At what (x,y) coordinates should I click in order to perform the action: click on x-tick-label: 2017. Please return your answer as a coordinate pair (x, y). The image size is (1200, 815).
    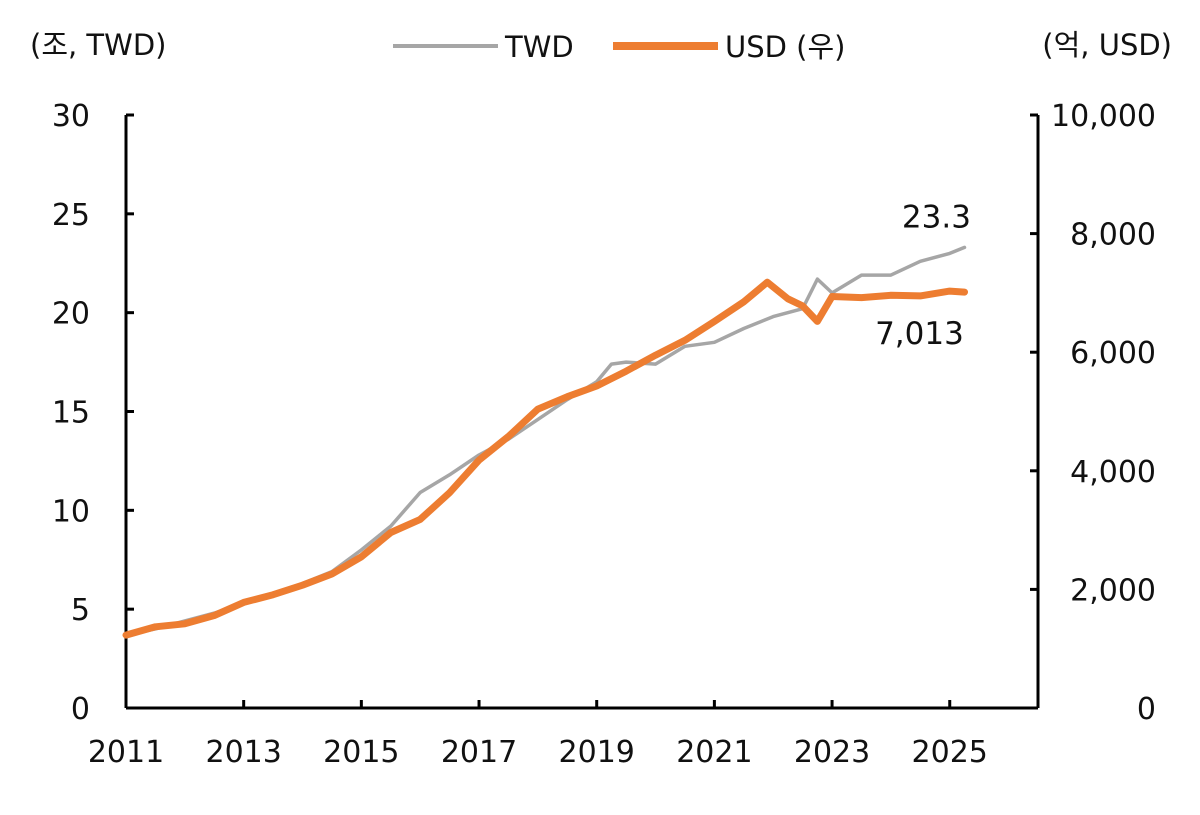
    Looking at the image, I should click on (479, 752).